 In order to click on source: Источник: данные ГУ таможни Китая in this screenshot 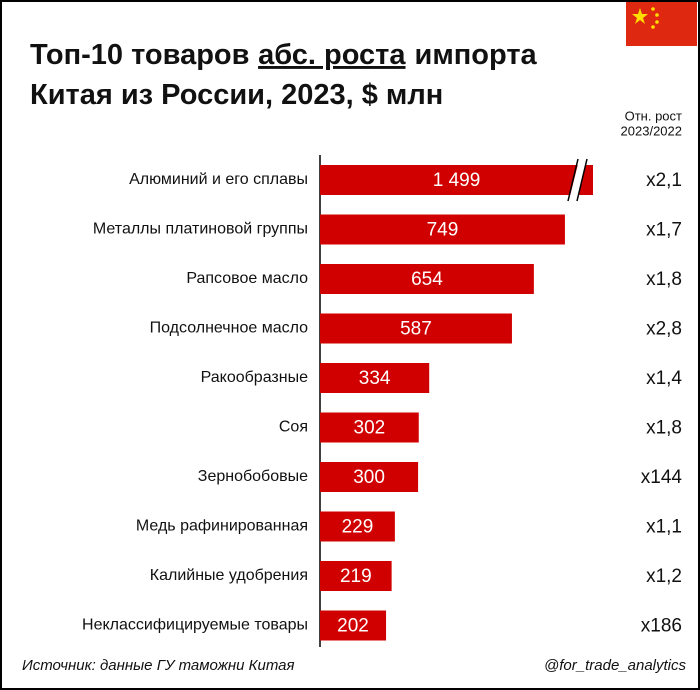, I will do `click(158, 665)`.